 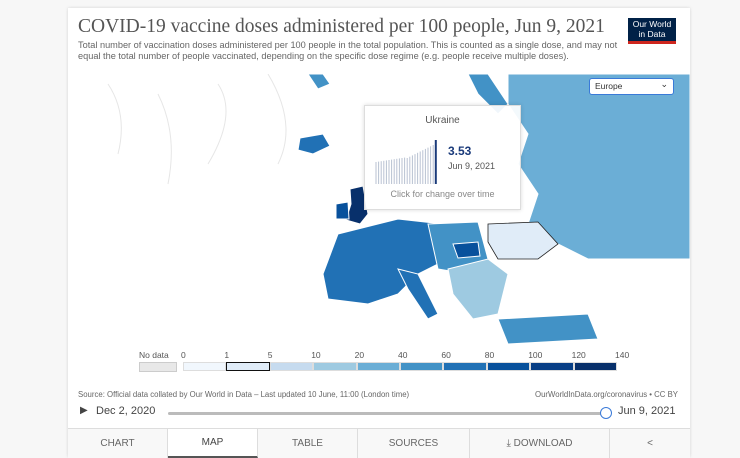 What do you see at coordinates (472, 166) in the screenshot?
I see `tooltip-date: Jun 9, 2021` at bounding box center [472, 166].